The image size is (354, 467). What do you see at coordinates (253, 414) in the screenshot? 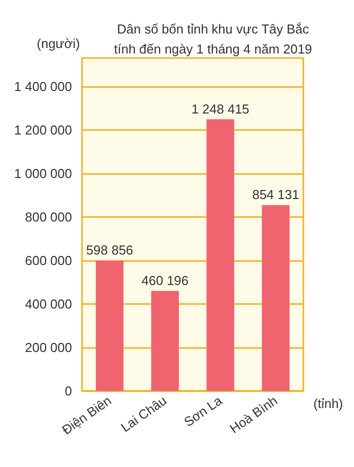
I see `x-tick-label: Hoà Bình` at bounding box center [253, 414].